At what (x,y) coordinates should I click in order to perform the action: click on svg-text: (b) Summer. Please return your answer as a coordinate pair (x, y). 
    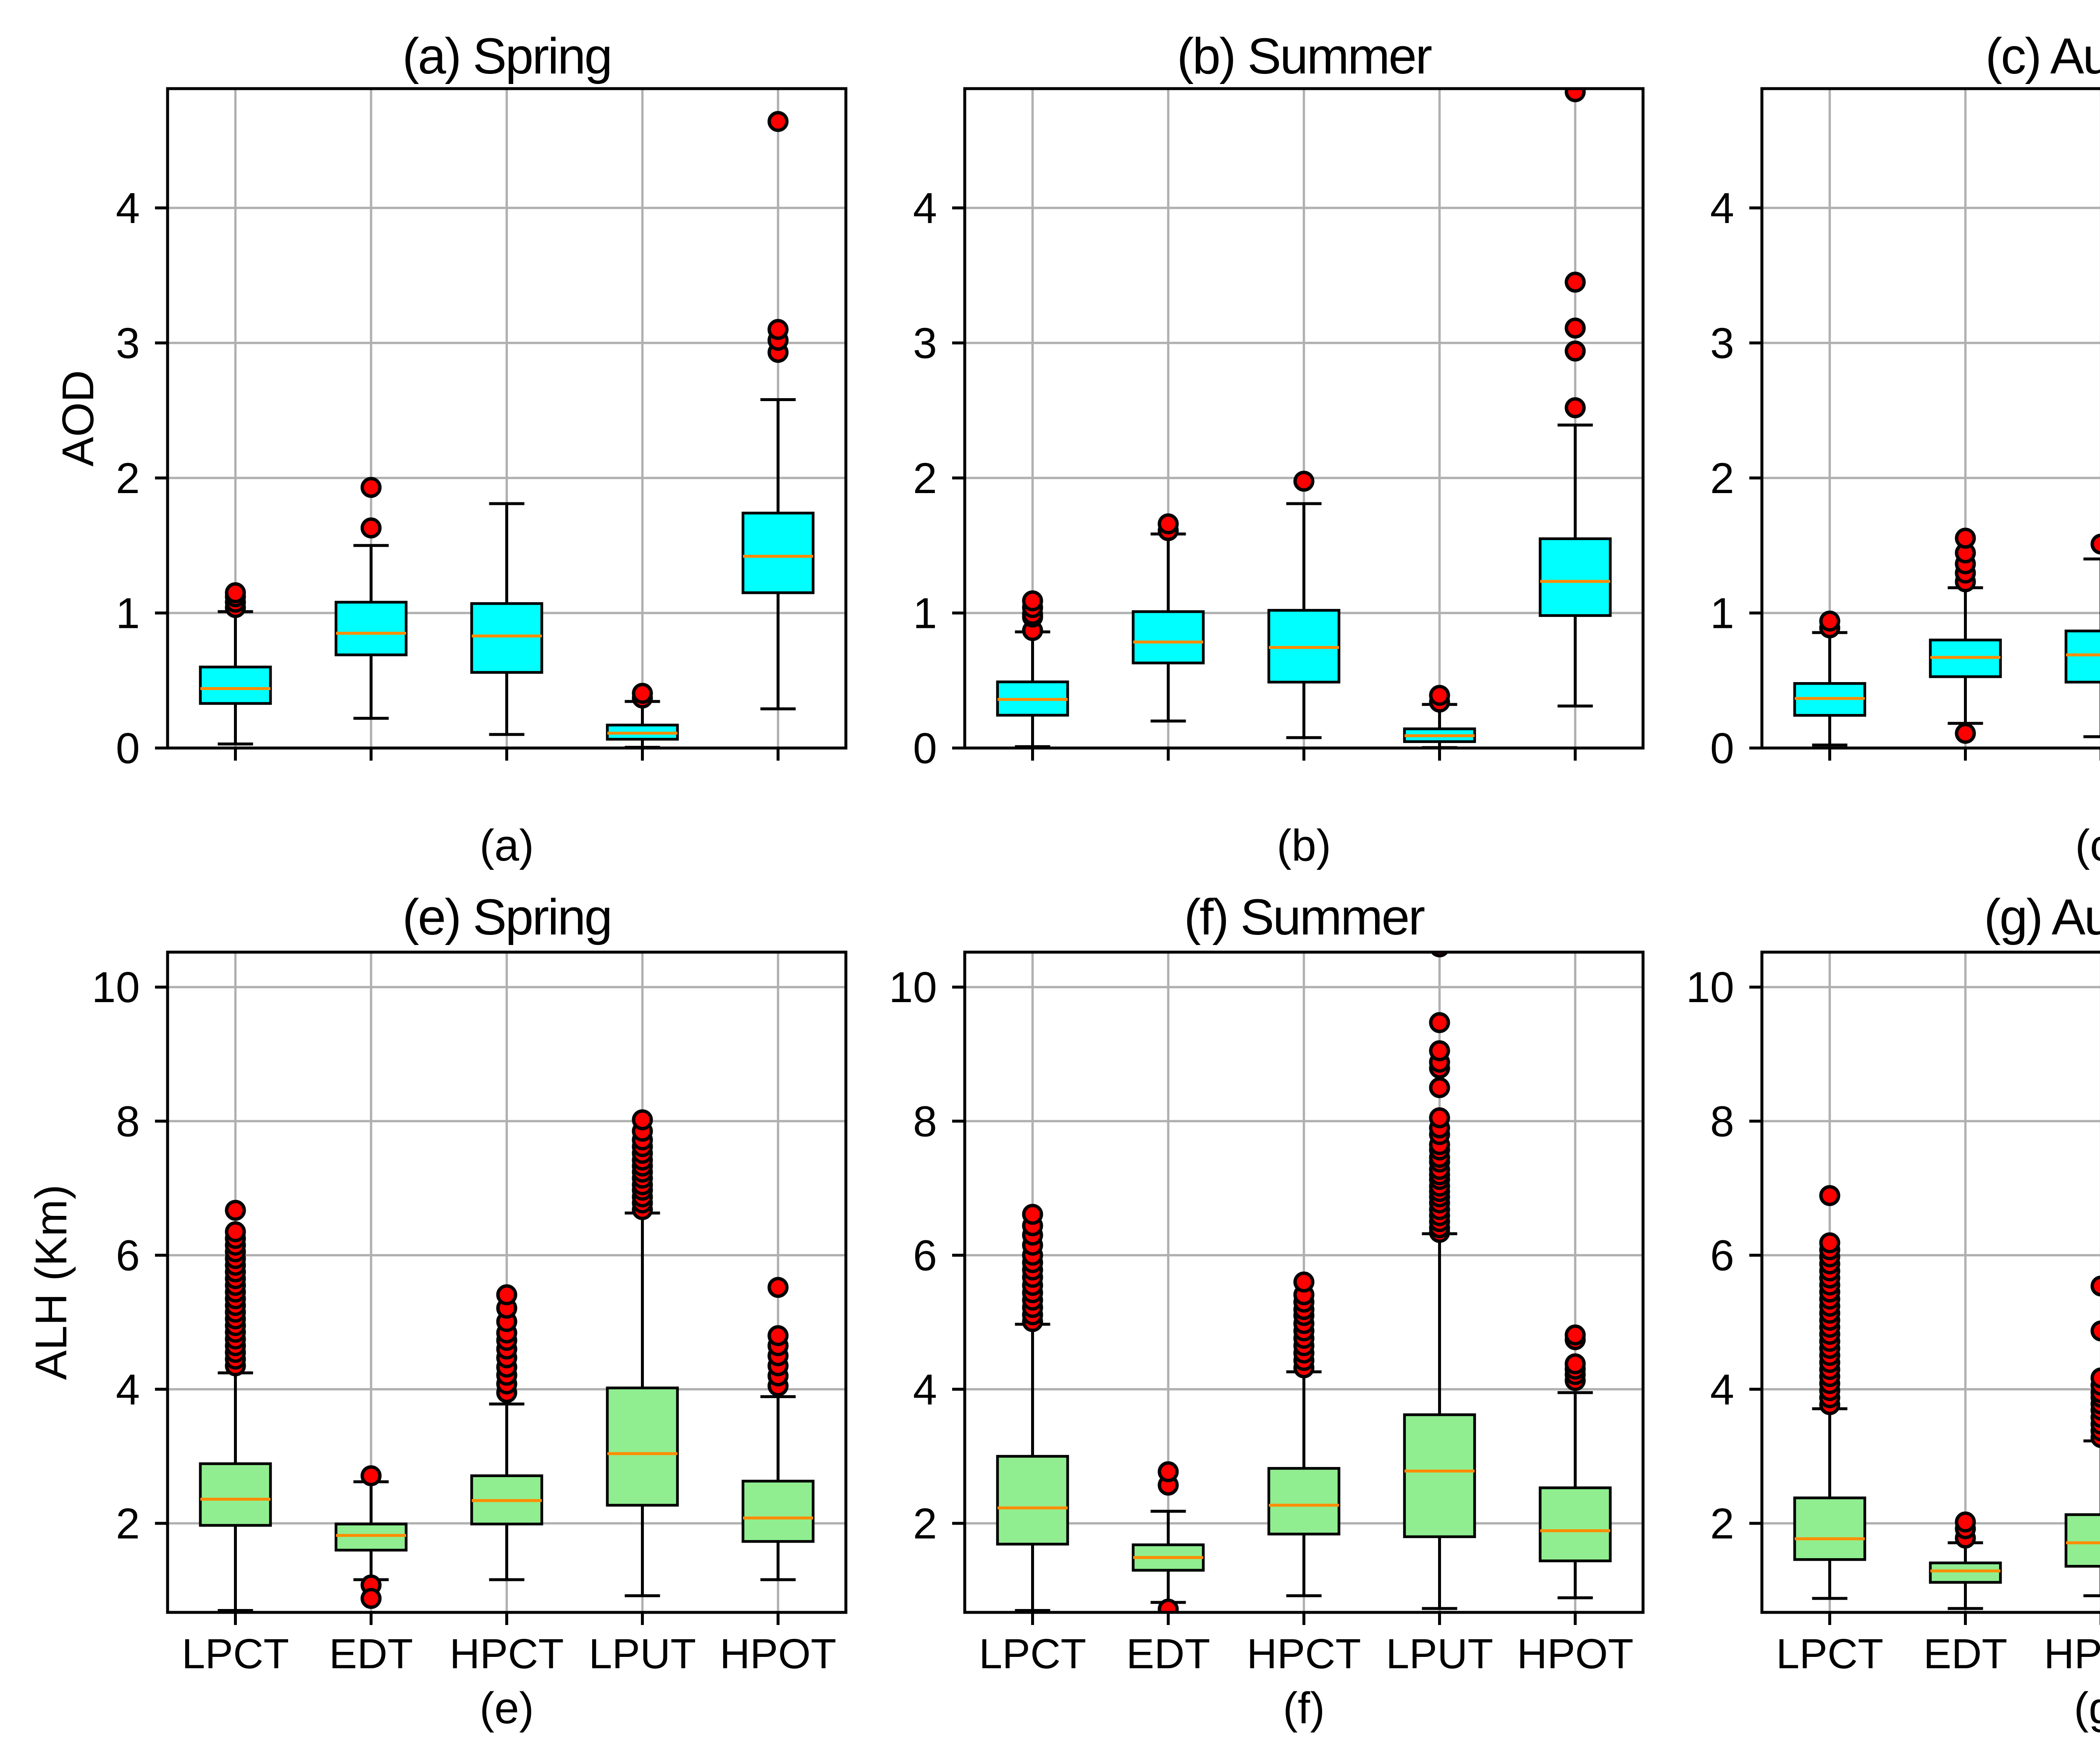
    Looking at the image, I should click on (1304, 55).